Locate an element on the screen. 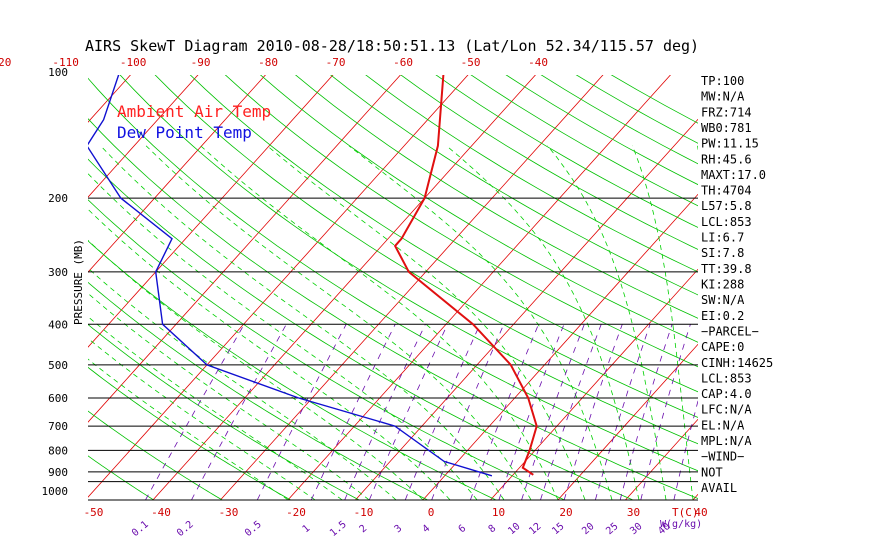 This screenshot has height=560, width=870. top-temp-tick-label: -80 is located at coordinates (268, 62).